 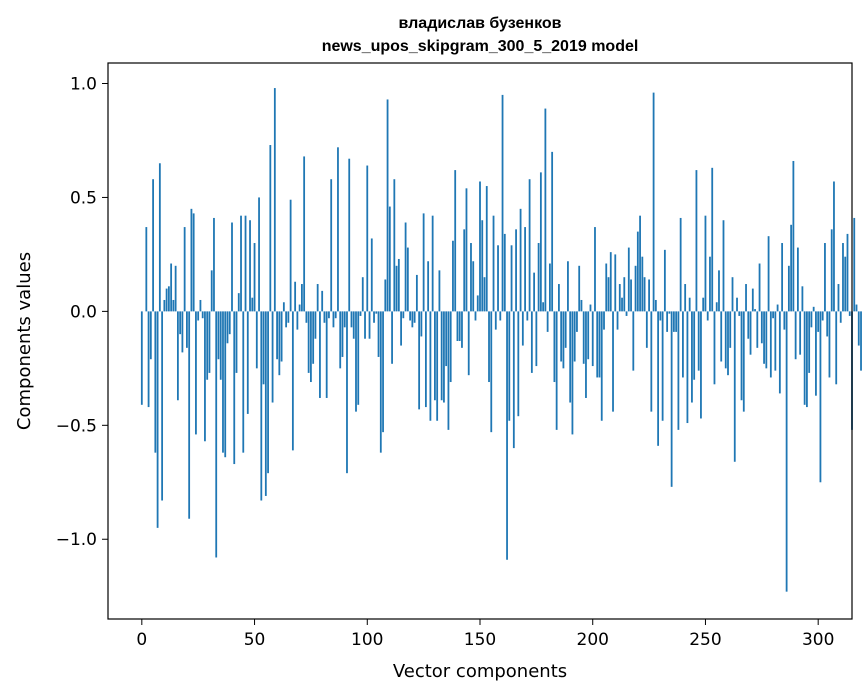 I want to click on chart-title-line-2: news_upos_skipgram_300_5_2019 model, so click(x=480, y=46).